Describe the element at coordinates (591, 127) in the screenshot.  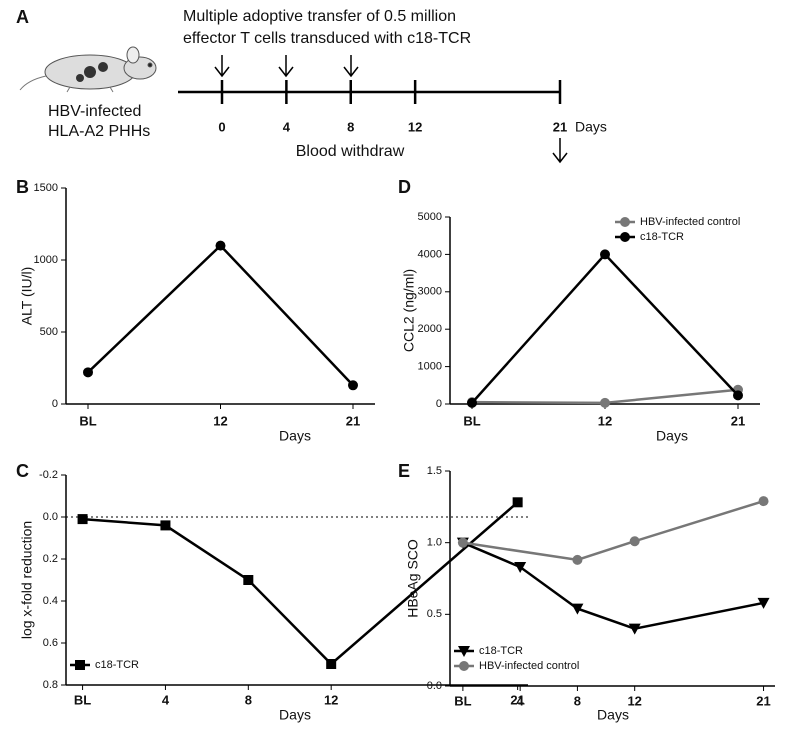
I see `timeline-unit: Days` at that location.